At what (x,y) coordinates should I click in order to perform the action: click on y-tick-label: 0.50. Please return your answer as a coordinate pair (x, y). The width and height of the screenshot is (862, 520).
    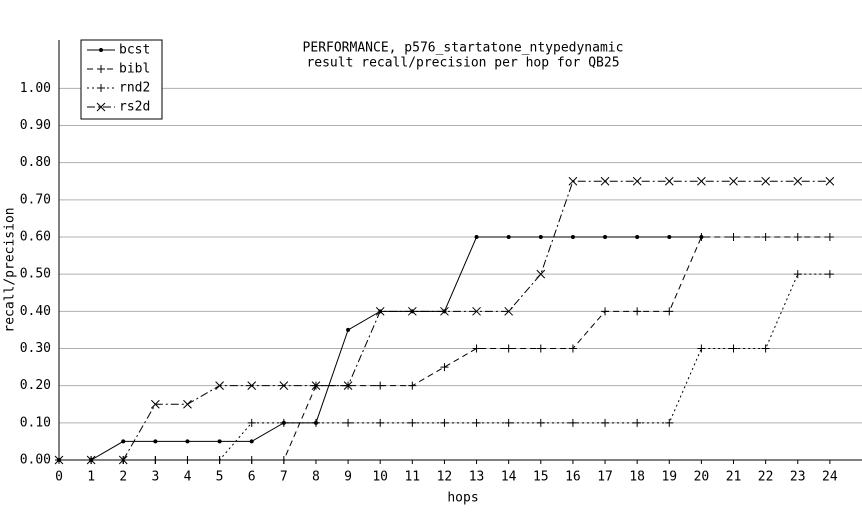
    Looking at the image, I should click on (35, 274).